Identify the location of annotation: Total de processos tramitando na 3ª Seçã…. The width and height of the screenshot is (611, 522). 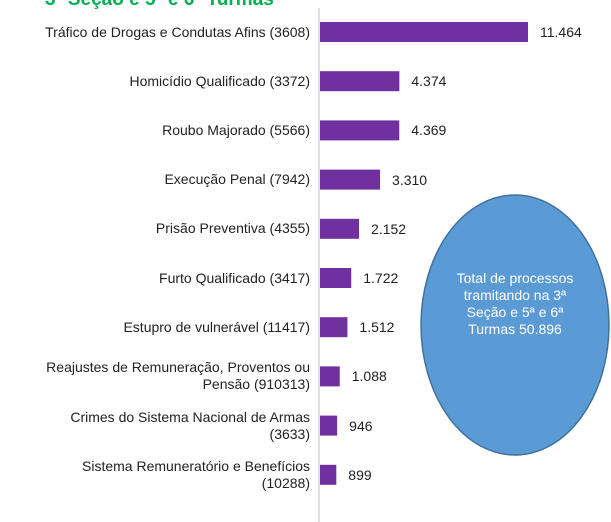
(515, 303).